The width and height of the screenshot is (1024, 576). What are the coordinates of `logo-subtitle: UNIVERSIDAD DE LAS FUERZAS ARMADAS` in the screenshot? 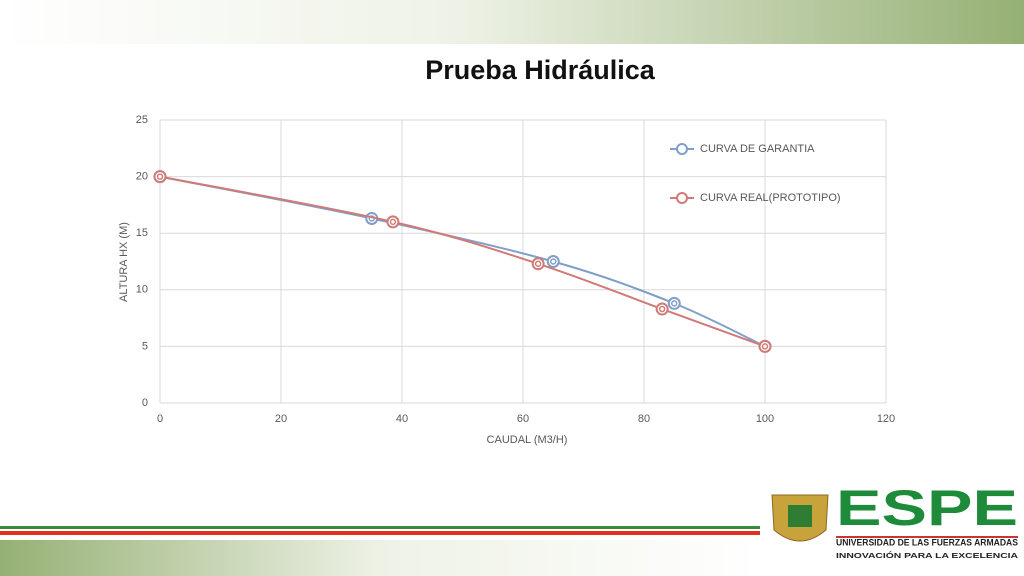 It's located at (927, 542).